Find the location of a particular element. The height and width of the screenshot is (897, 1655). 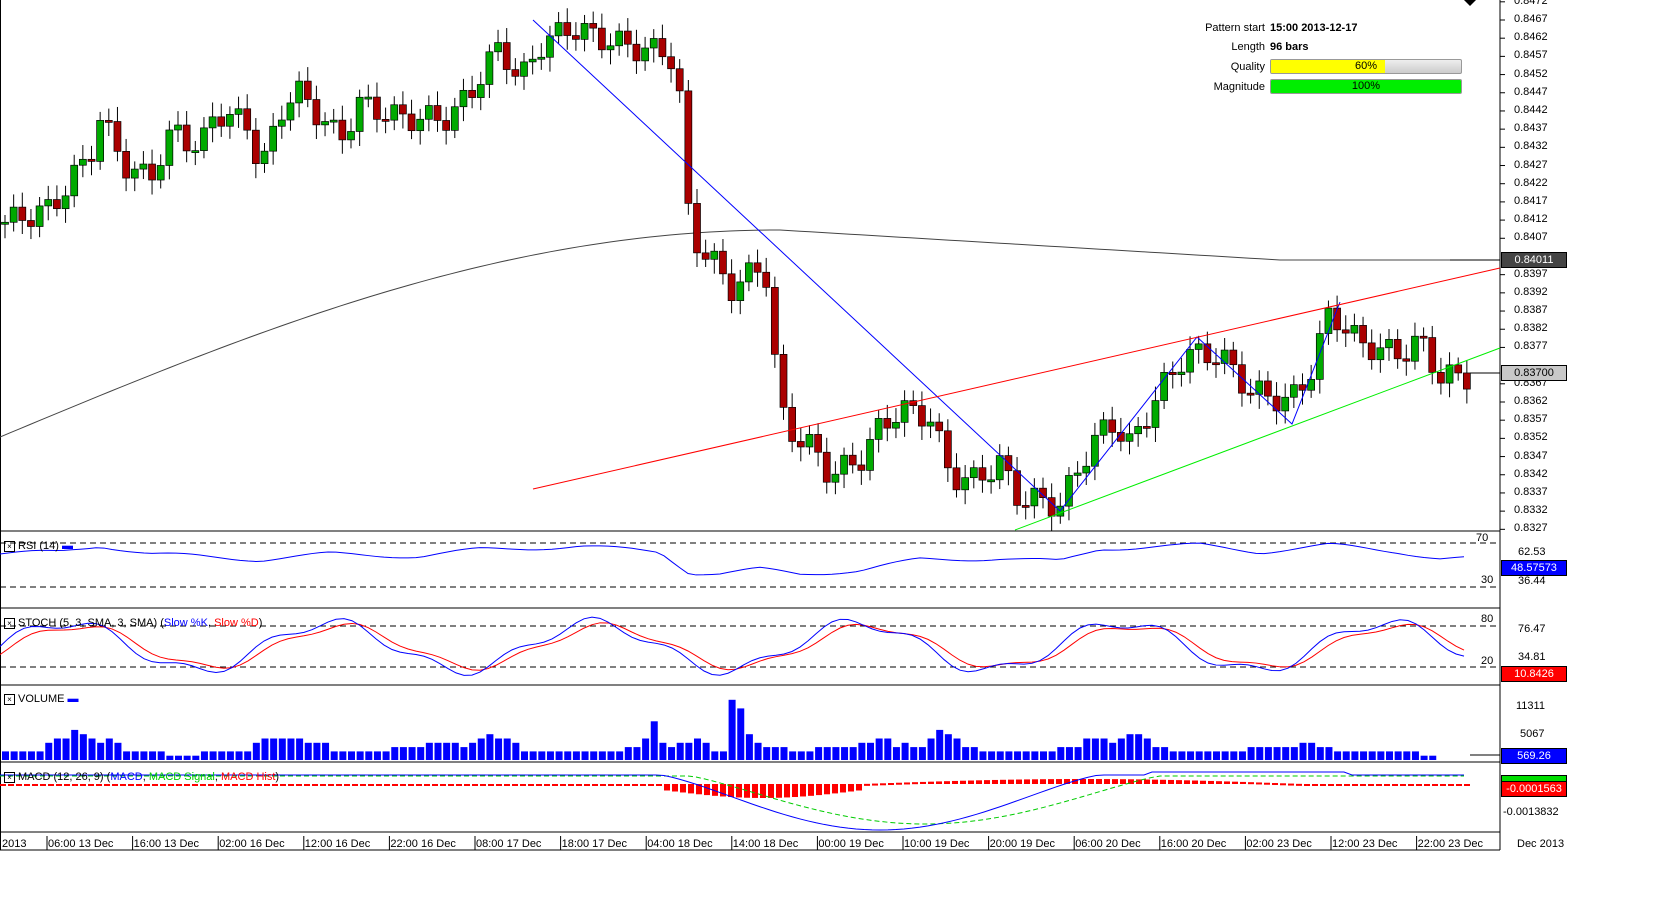

support-line is located at coordinates (1257, 439).